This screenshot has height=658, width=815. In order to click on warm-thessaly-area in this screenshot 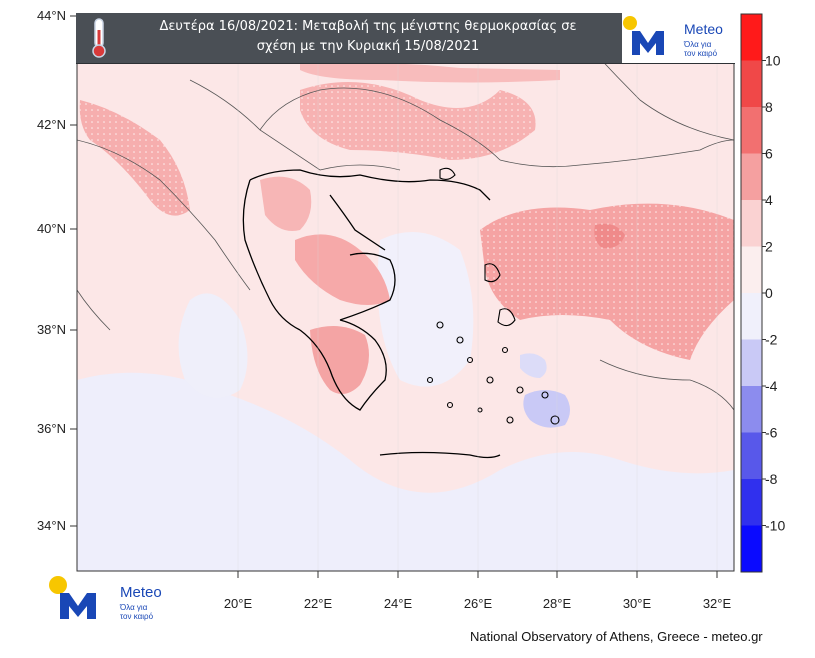, I will do `click(286, 203)`.